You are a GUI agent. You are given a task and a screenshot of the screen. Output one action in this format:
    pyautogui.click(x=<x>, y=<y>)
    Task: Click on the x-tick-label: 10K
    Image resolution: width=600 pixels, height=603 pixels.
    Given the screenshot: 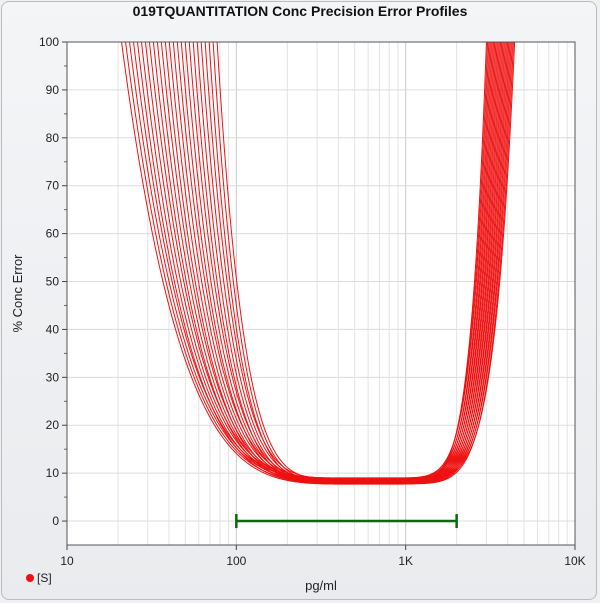 What is the action you would take?
    pyautogui.click(x=574, y=561)
    